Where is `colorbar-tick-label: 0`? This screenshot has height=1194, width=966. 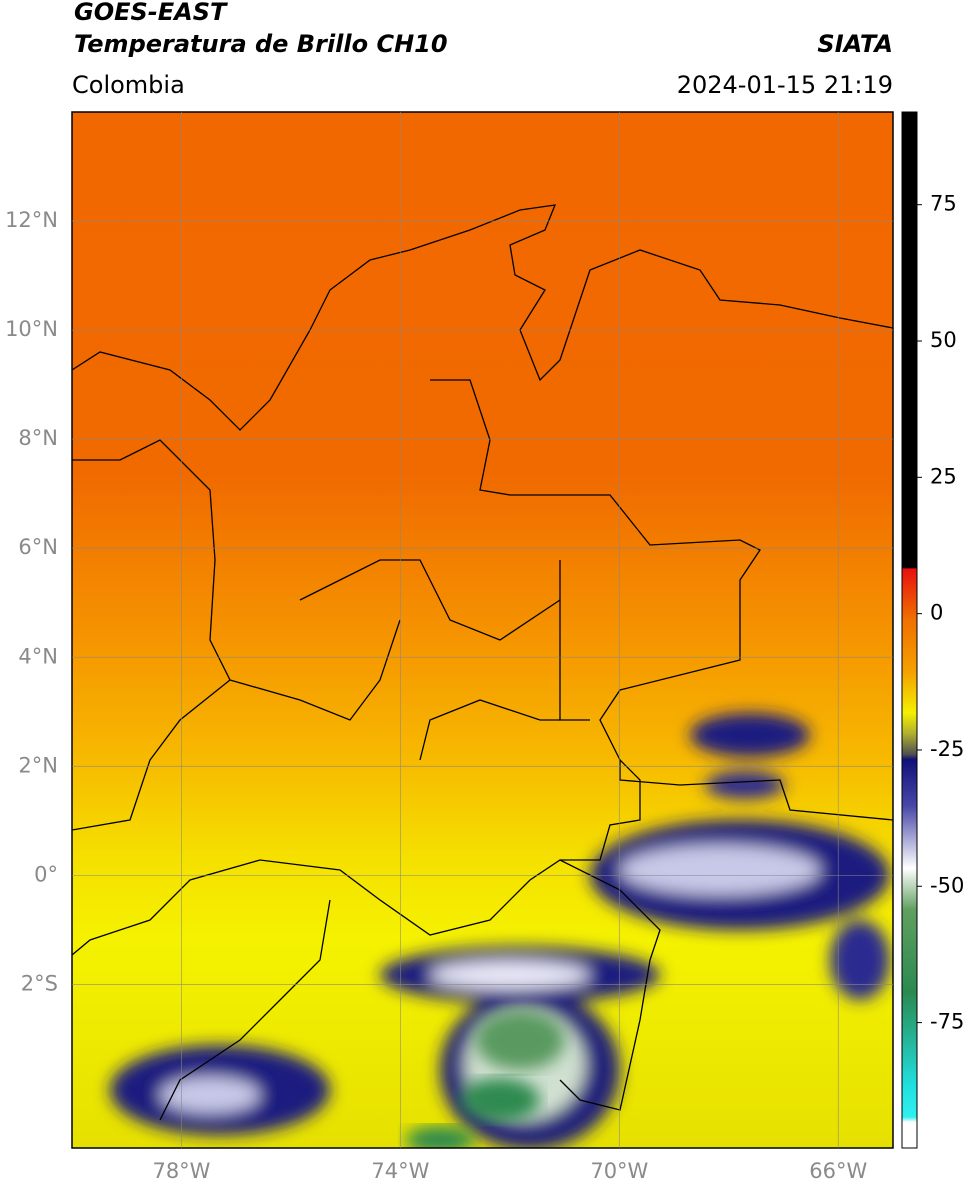
colorbar-tick-label: 0 is located at coordinates (936, 613).